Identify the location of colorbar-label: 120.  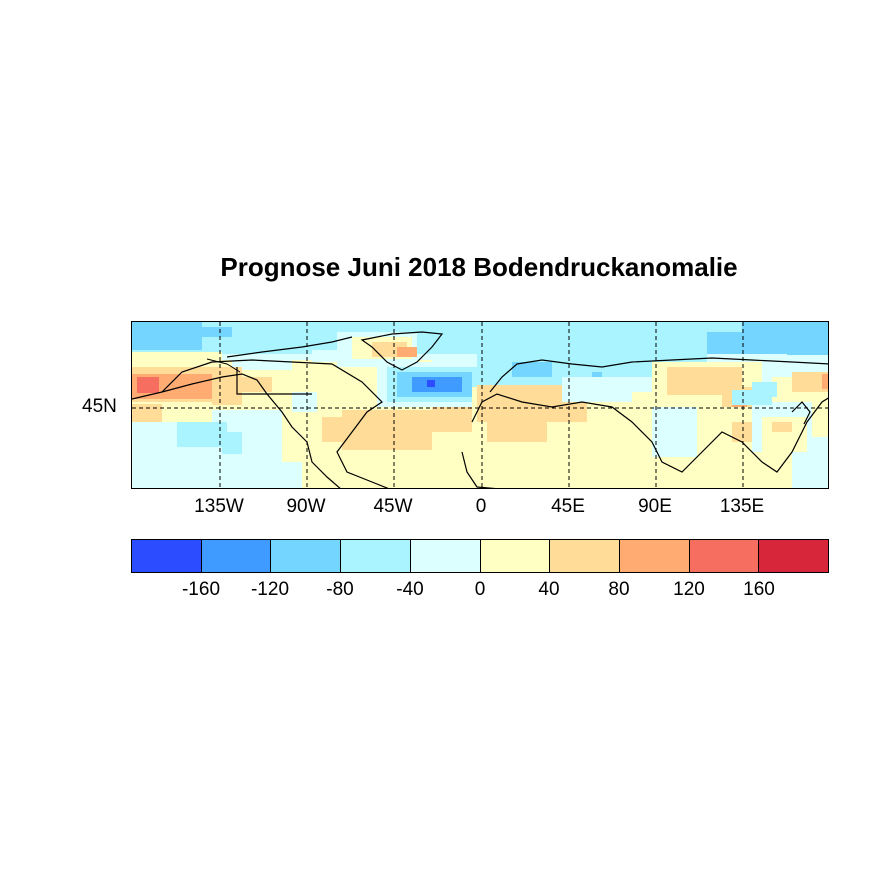
(689, 589).